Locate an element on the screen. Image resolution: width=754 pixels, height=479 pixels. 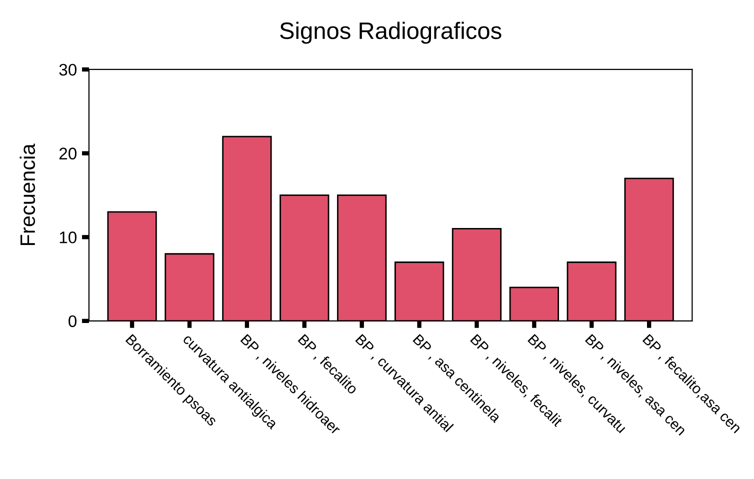
y-axis-title: Frecuencia is located at coordinates (28, 195).